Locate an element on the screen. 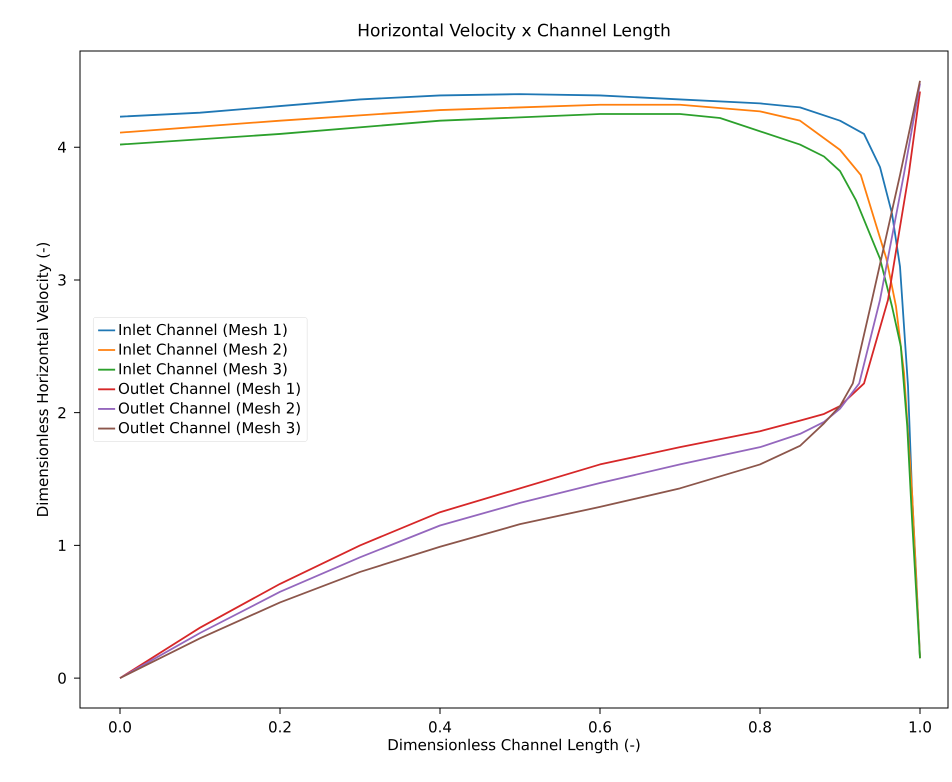  legend-label: Outlet Channel (Mesh 3) is located at coordinates (209, 429).